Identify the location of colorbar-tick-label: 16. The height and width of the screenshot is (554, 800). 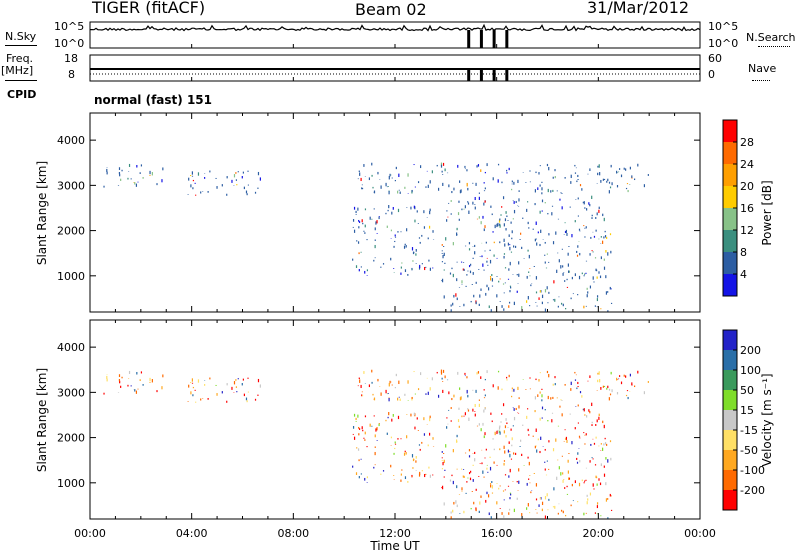
(747, 208).